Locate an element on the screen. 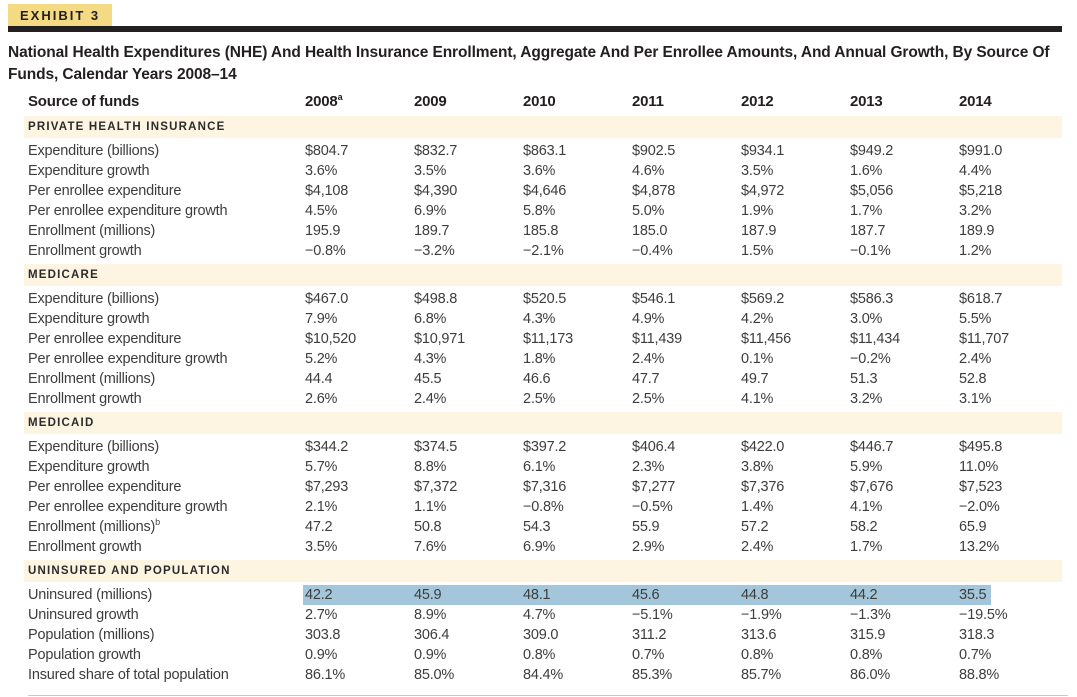  row-value: 4.4% is located at coordinates (975, 171).